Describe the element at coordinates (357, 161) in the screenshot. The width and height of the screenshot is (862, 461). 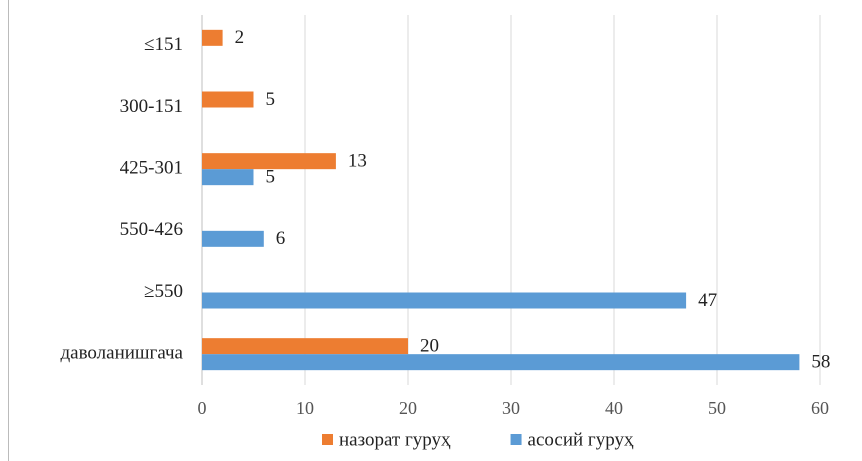
I see `data-label: 13` at that location.